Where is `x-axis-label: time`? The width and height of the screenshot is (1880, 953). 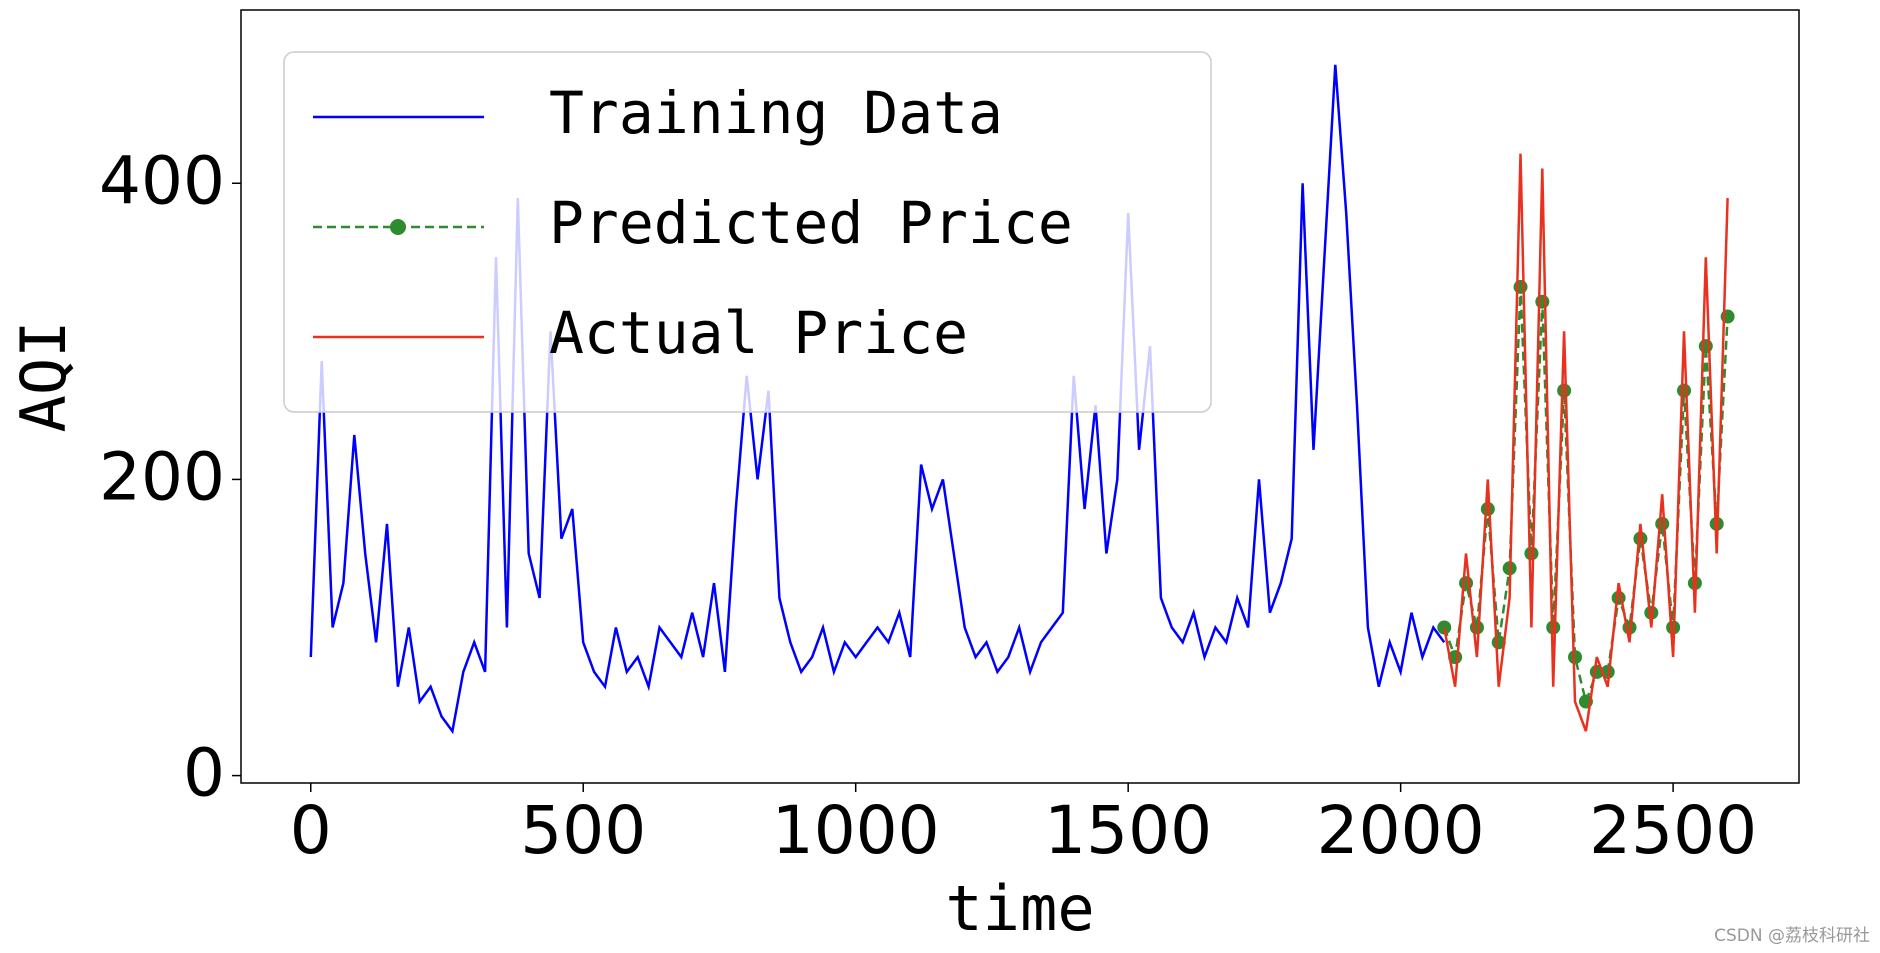 x-axis-label: time is located at coordinates (1019, 908).